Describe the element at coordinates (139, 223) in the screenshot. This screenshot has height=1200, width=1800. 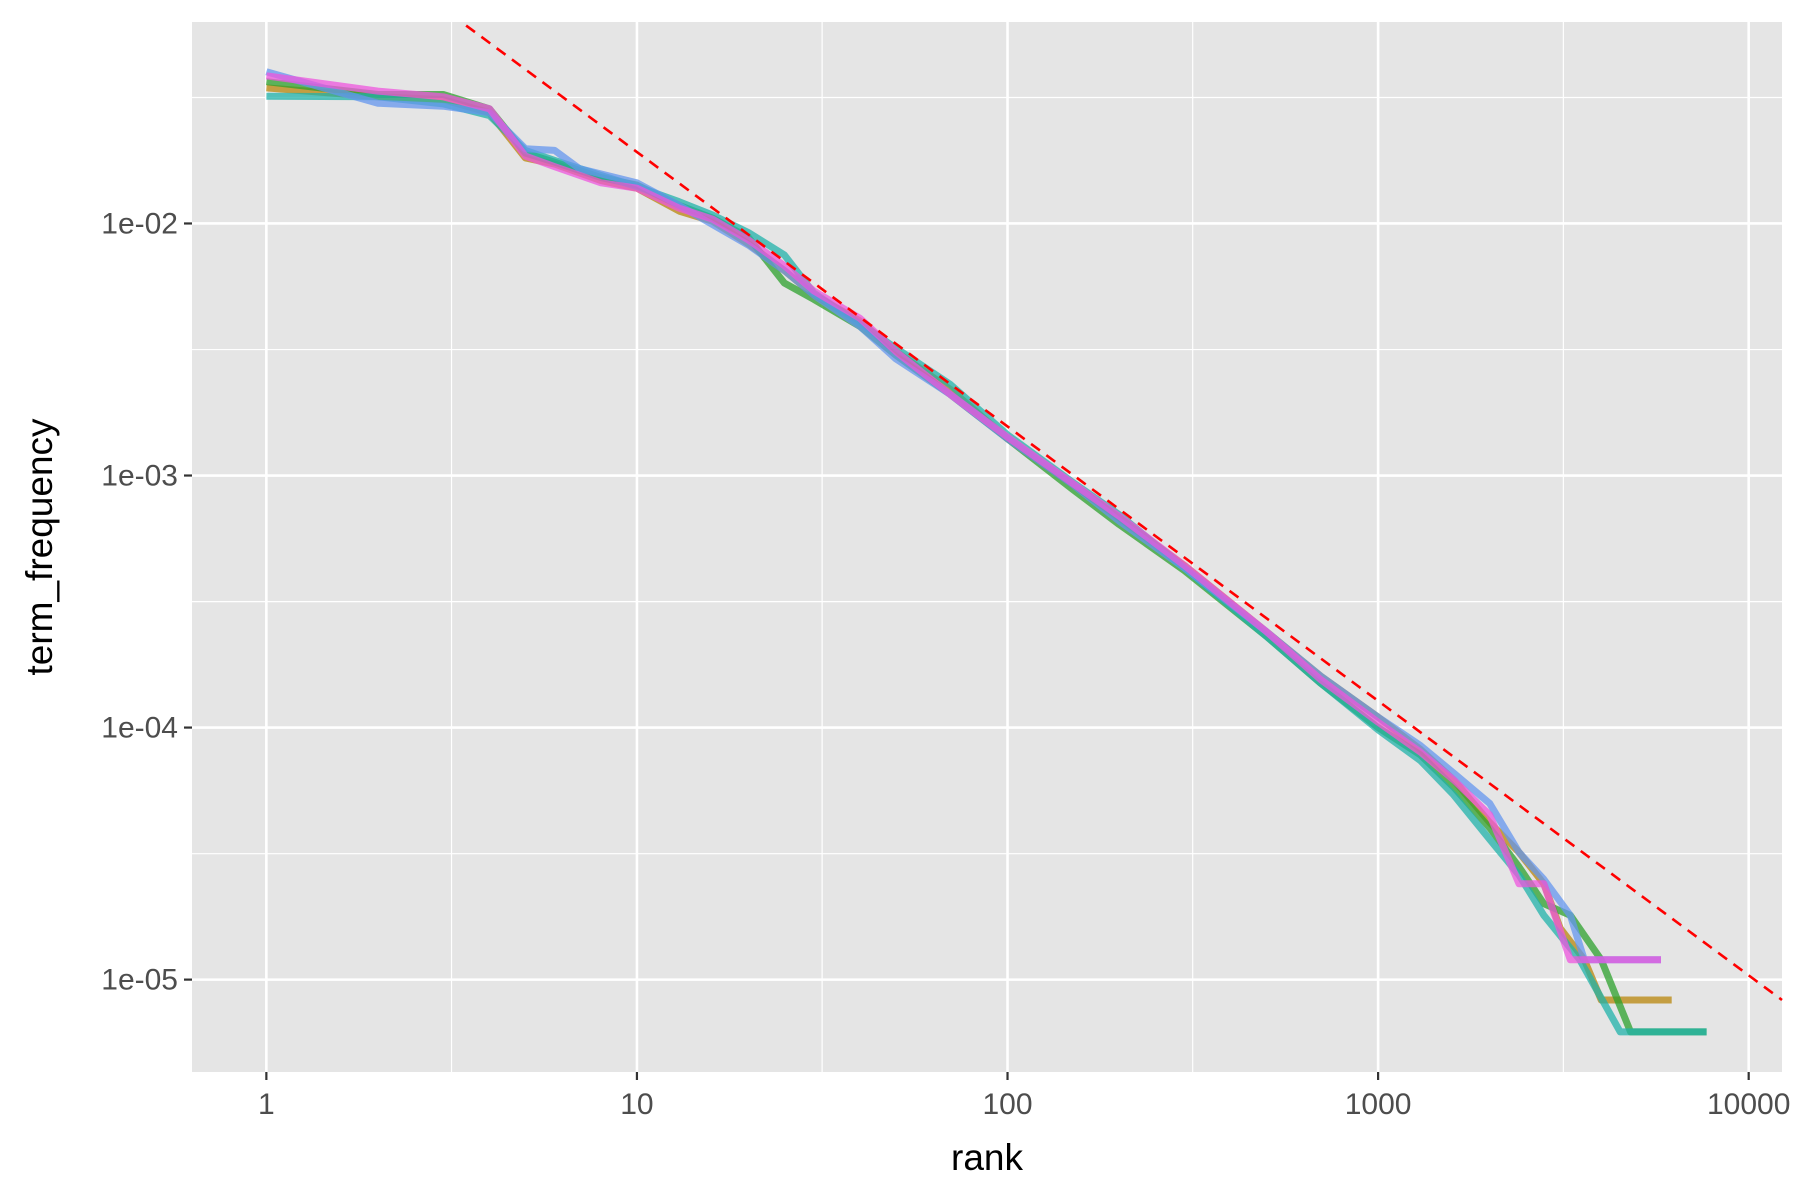
I see `y-tick-label: 1e-02` at that location.